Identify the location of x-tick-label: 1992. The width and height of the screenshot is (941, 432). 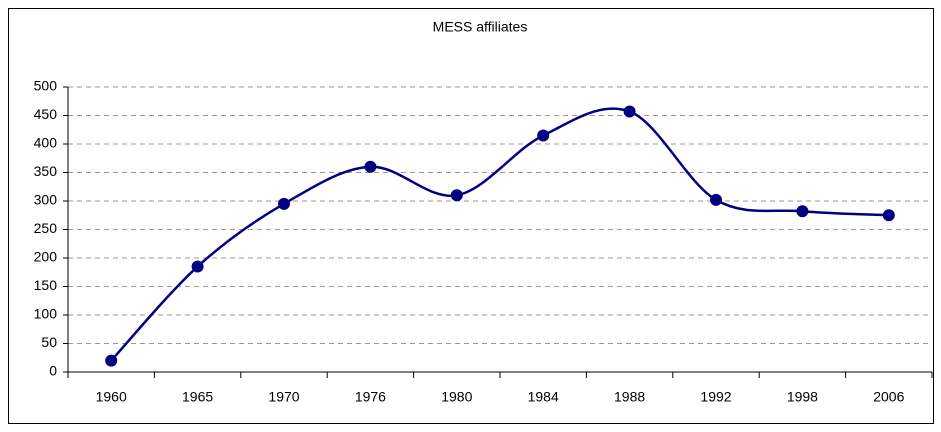
(715, 397).